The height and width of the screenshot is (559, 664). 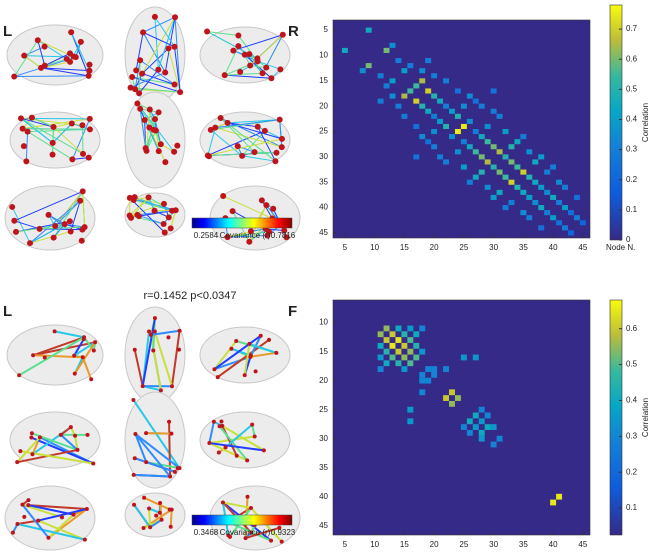 What do you see at coordinates (283, 235) in the screenshot?
I see `colorbar-max: 0.7816` at bounding box center [283, 235].